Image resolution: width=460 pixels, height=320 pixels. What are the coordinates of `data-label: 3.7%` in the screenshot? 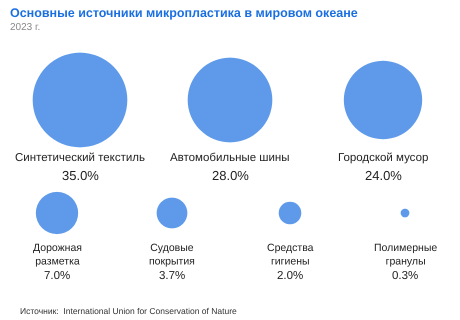 It's located at (172, 276).